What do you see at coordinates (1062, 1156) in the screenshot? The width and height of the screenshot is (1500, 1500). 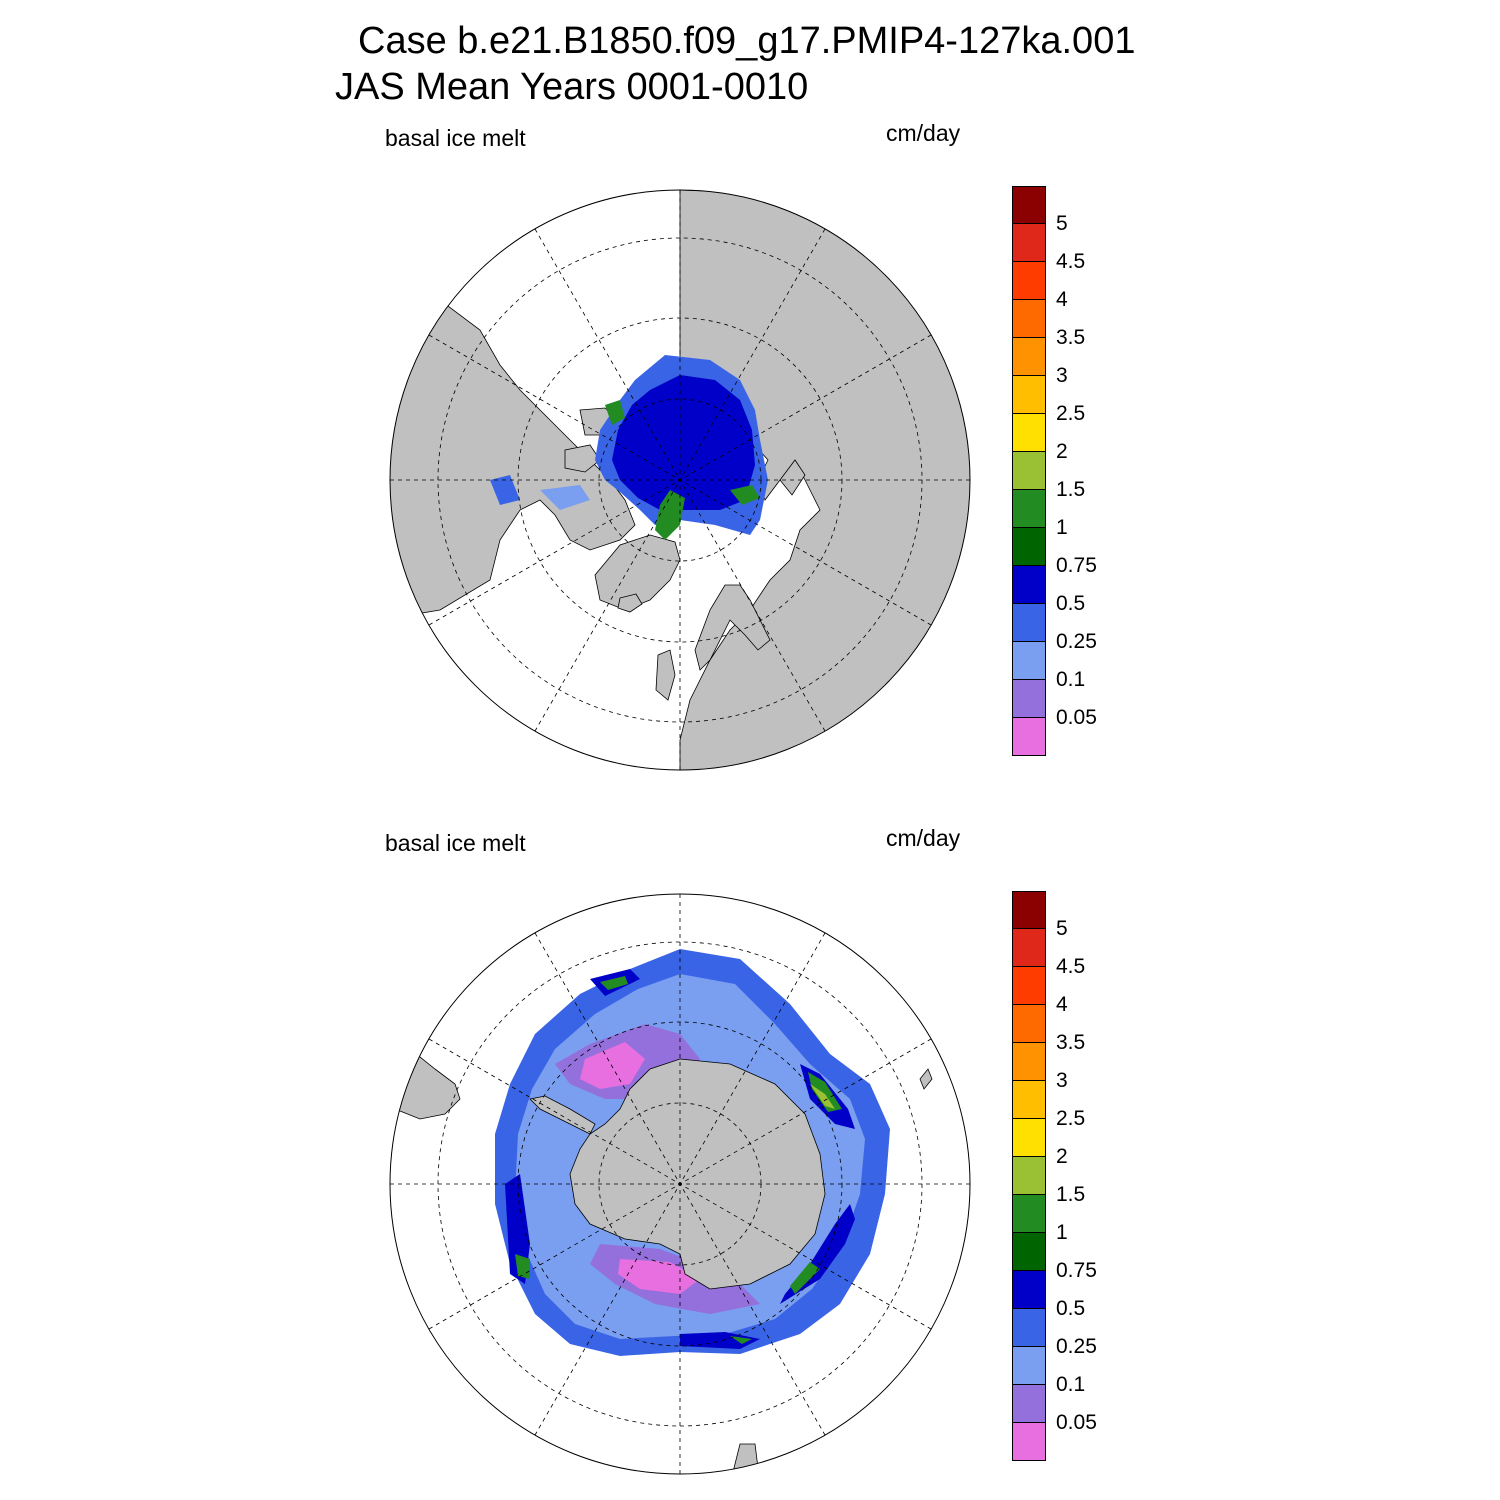 I see `south-colorbar-label: 2` at bounding box center [1062, 1156].